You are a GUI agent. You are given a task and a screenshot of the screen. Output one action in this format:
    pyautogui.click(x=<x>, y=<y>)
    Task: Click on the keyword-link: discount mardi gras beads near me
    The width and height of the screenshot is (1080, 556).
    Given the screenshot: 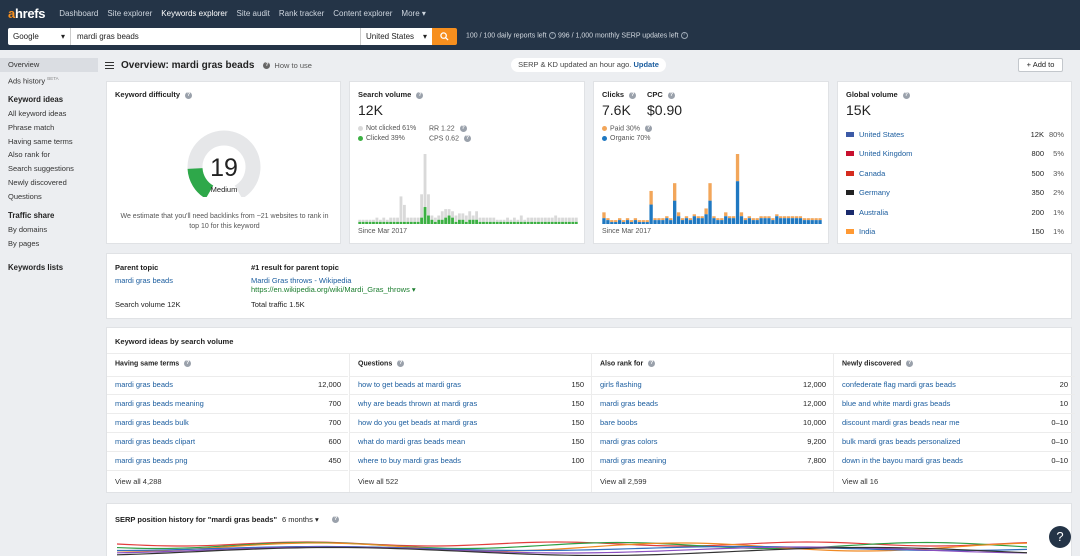 What is the action you would take?
    pyautogui.click(x=901, y=422)
    